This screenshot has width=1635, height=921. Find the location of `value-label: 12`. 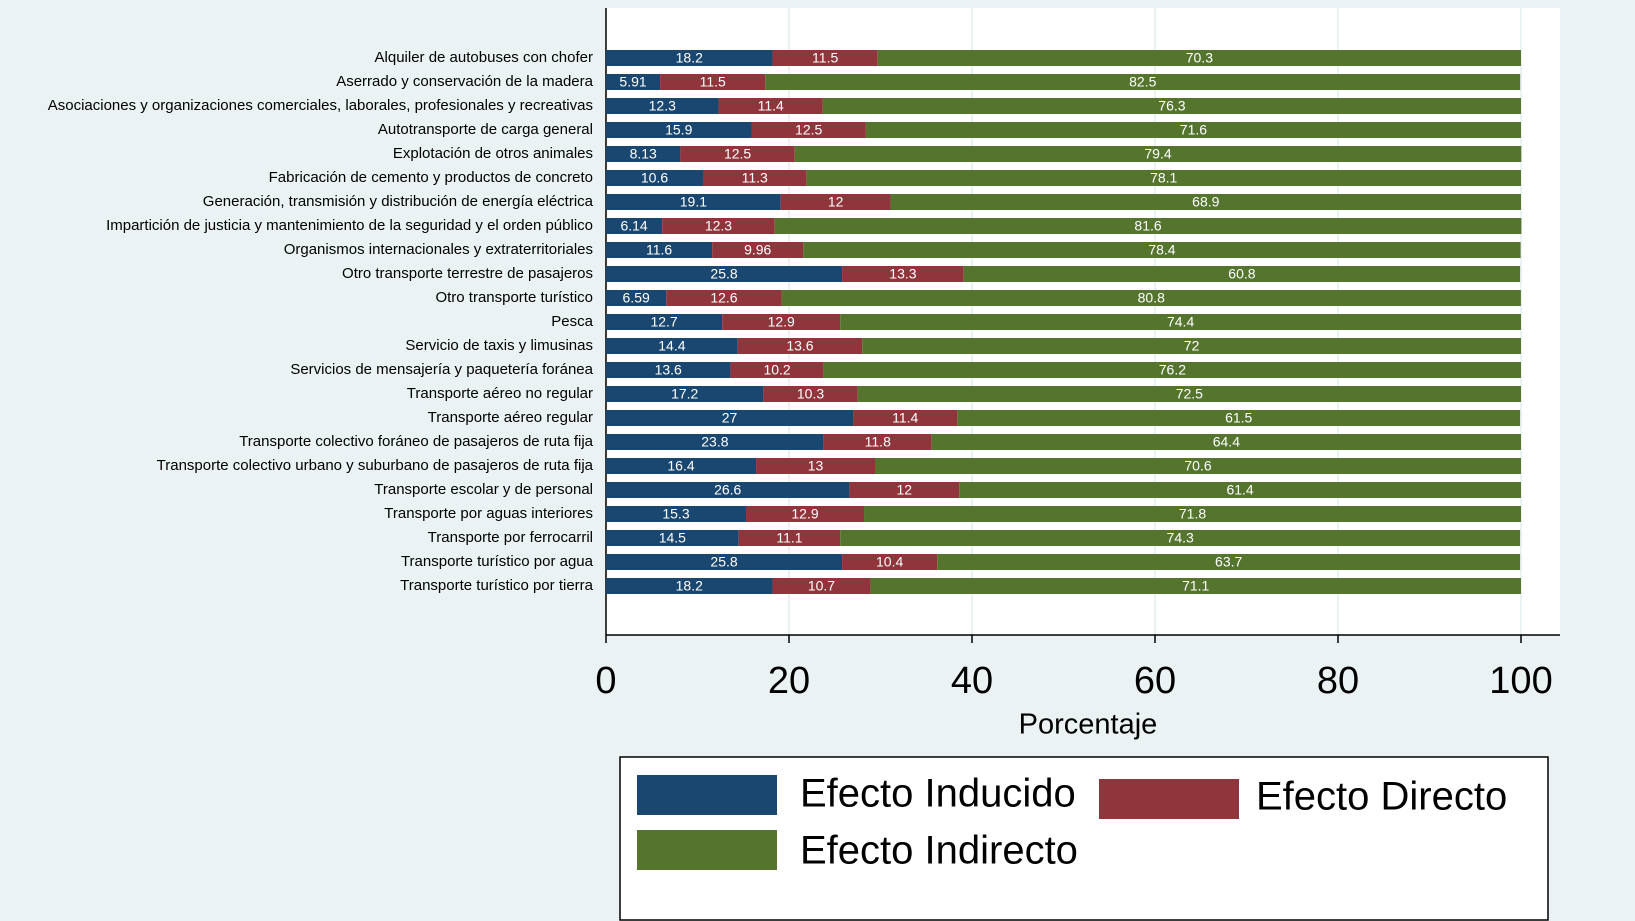

value-label: 12 is located at coordinates (836, 202).